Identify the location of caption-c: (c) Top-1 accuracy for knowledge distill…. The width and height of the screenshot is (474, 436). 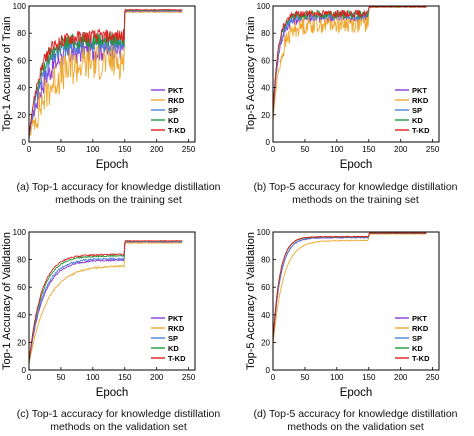
(118, 421).